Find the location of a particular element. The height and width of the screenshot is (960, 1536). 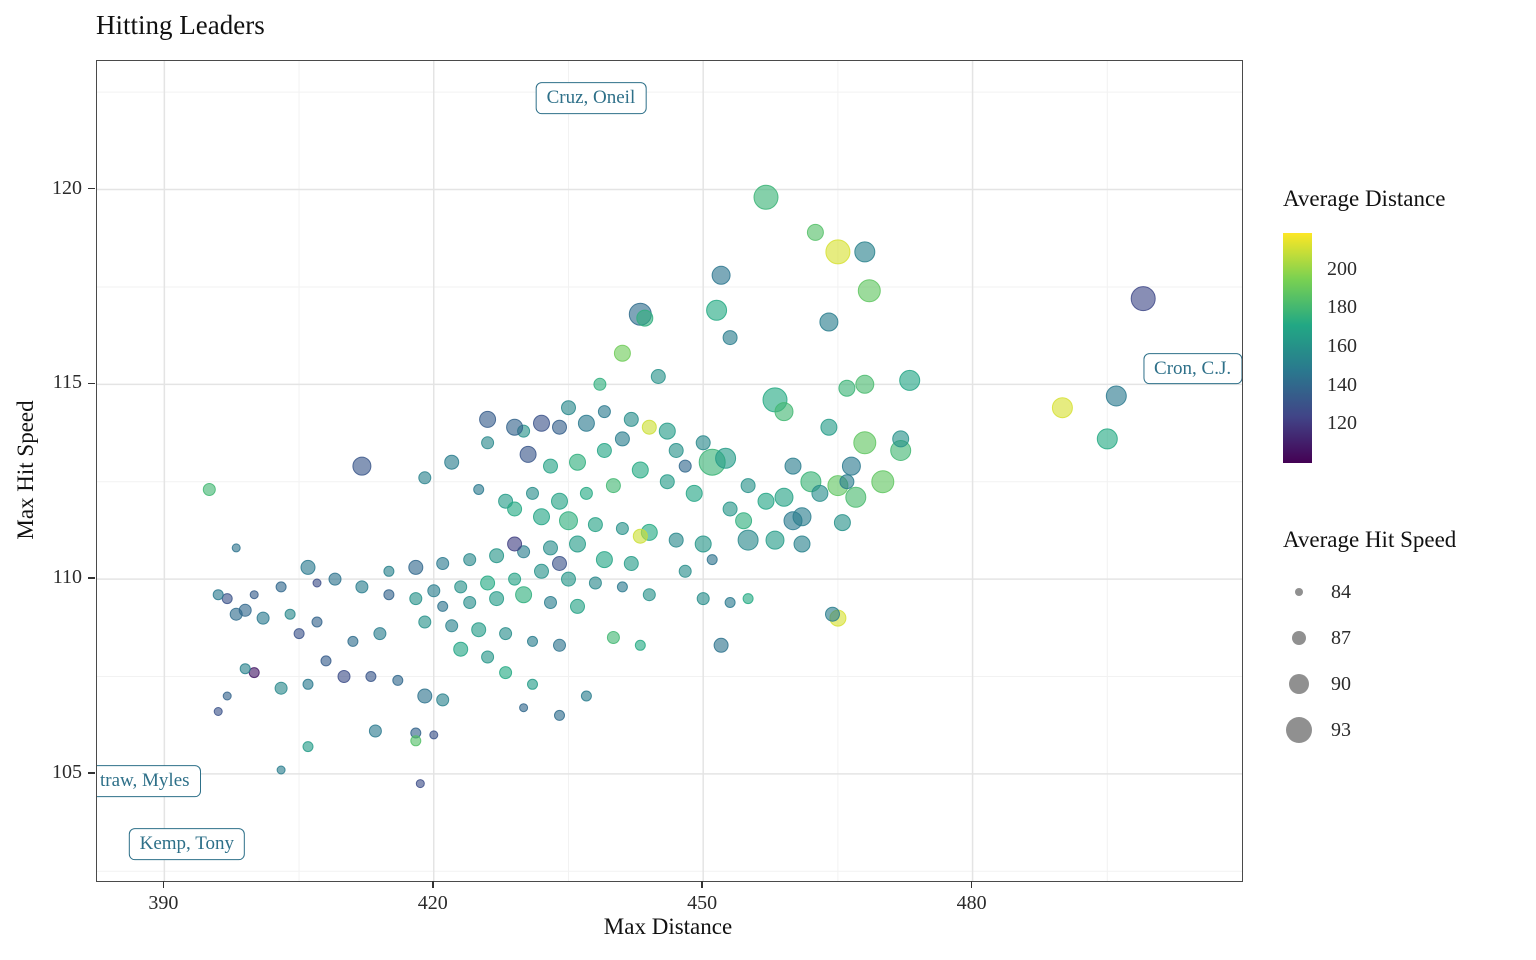

colorbar-tick-label: 160 is located at coordinates (1342, 346).